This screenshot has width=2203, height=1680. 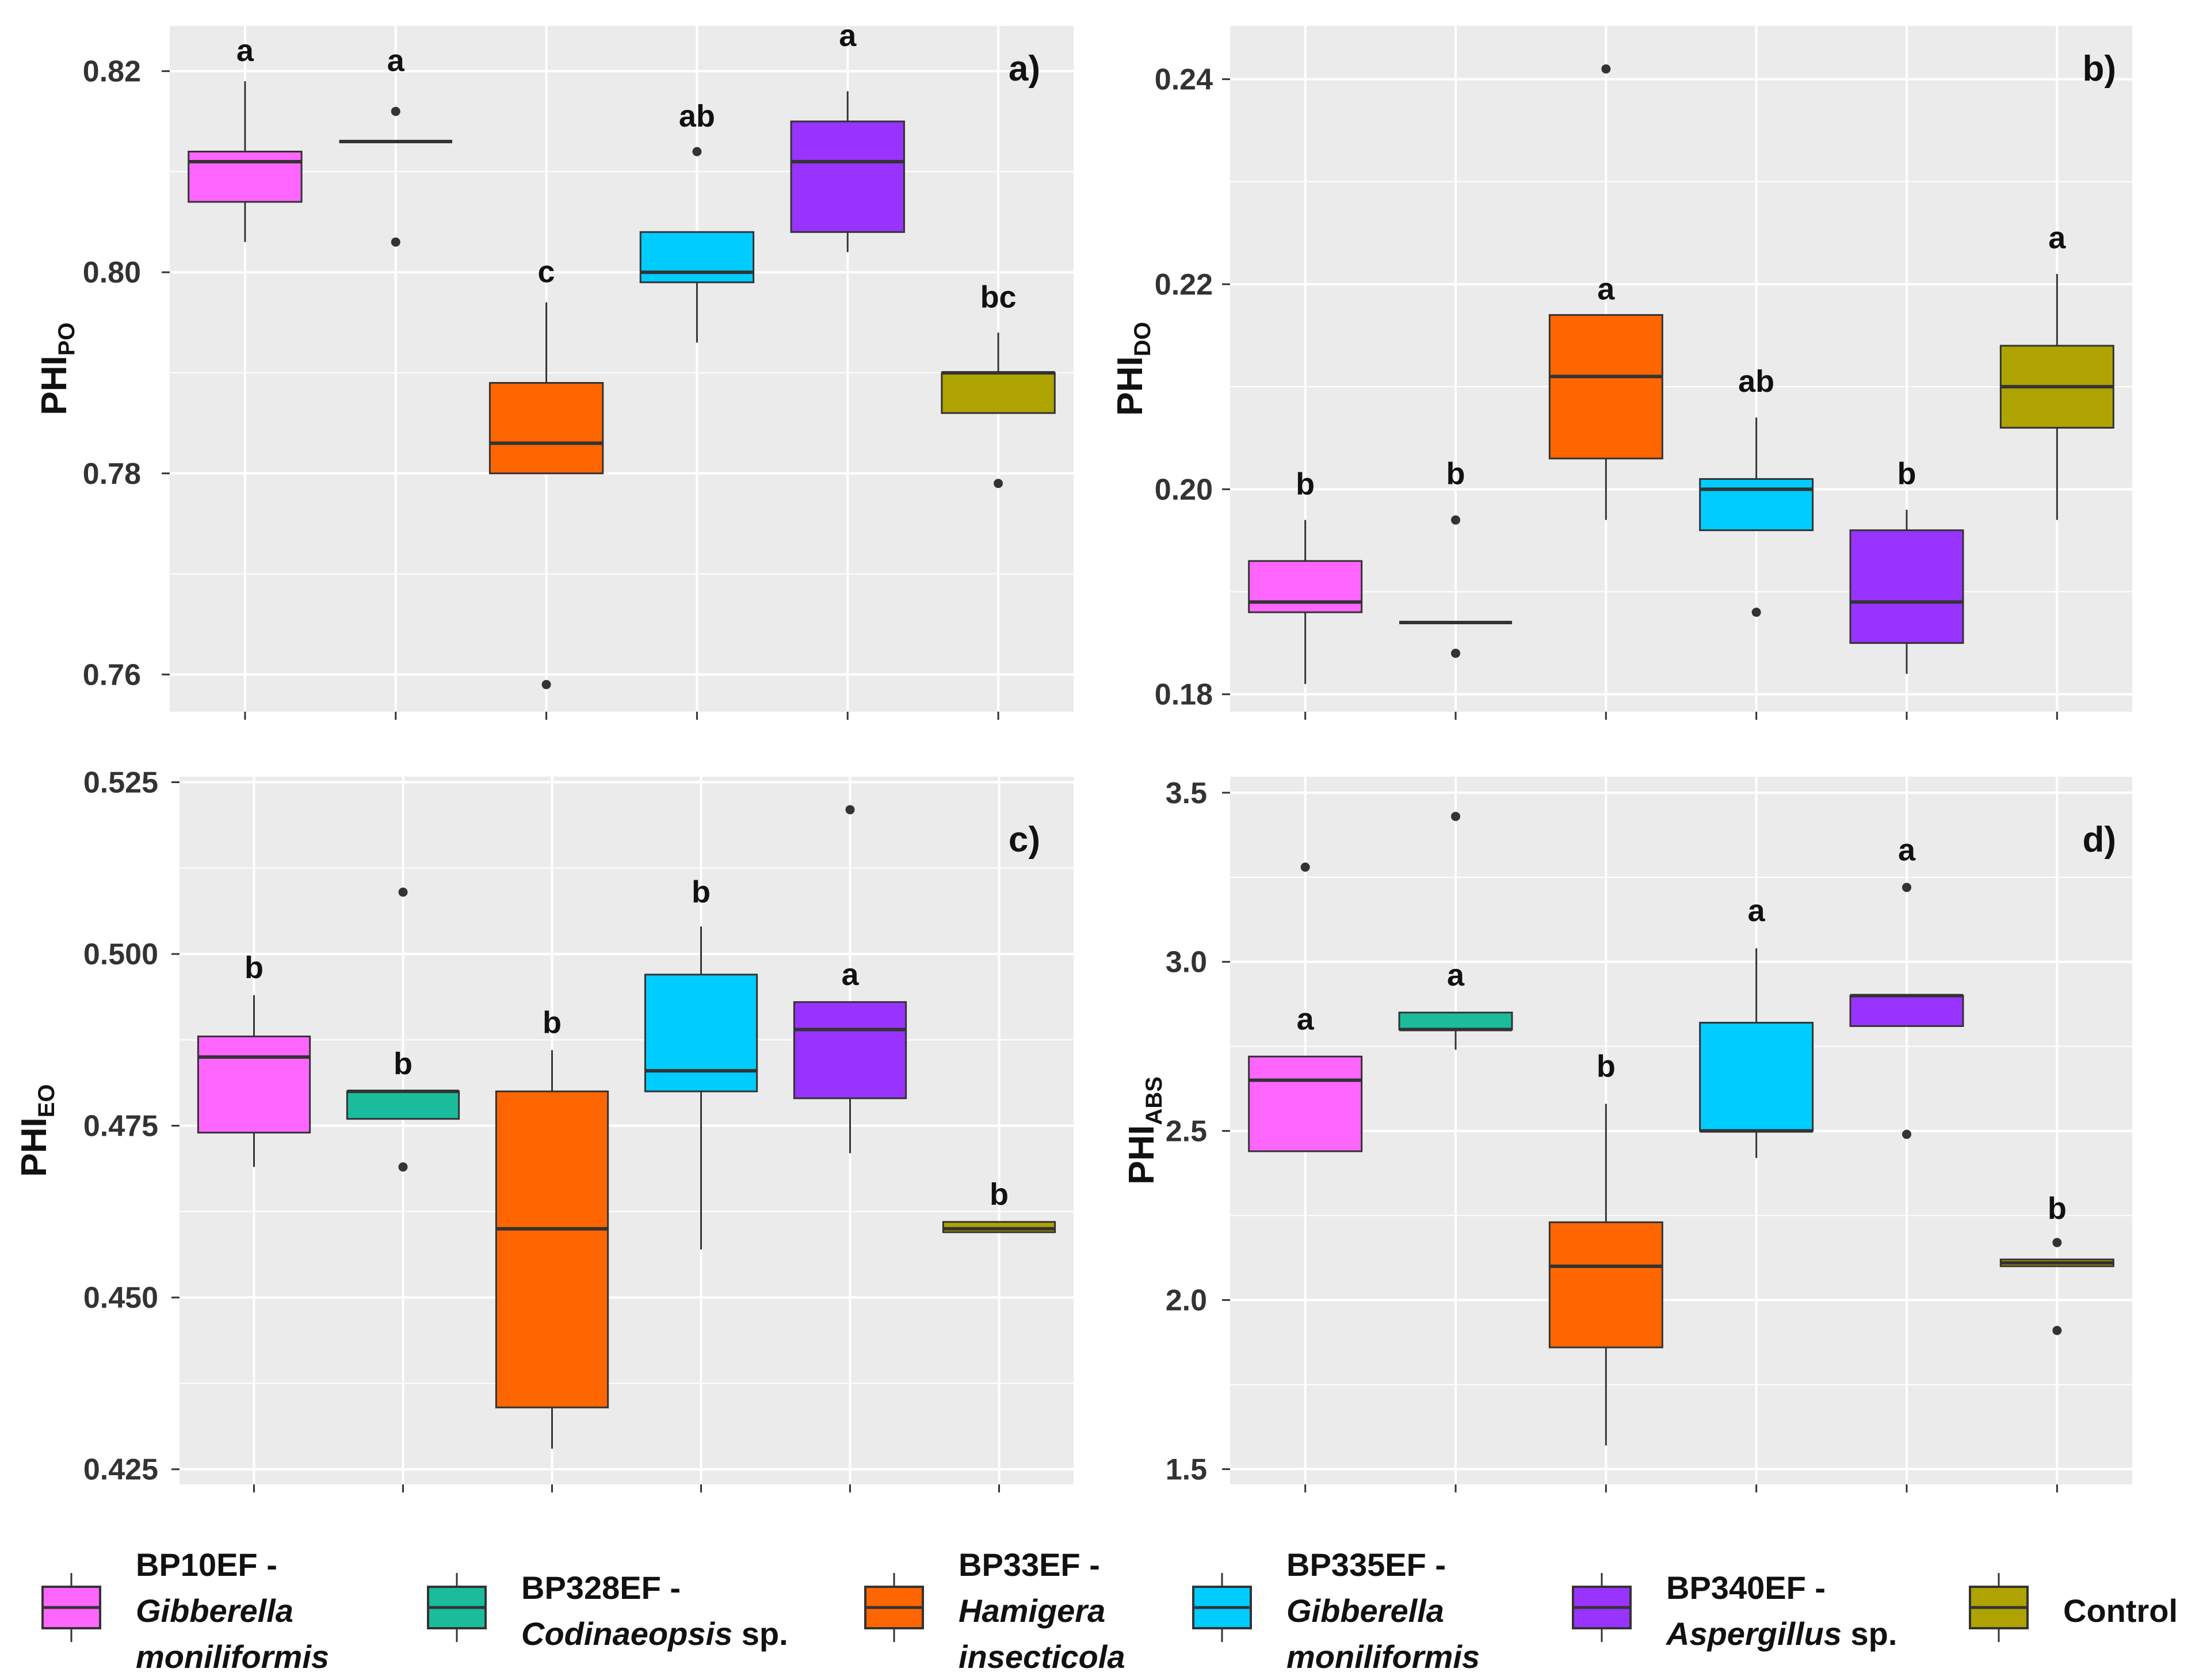 I want to click on panel-c-significance-letter-3: b, so click(x=701, y=892).